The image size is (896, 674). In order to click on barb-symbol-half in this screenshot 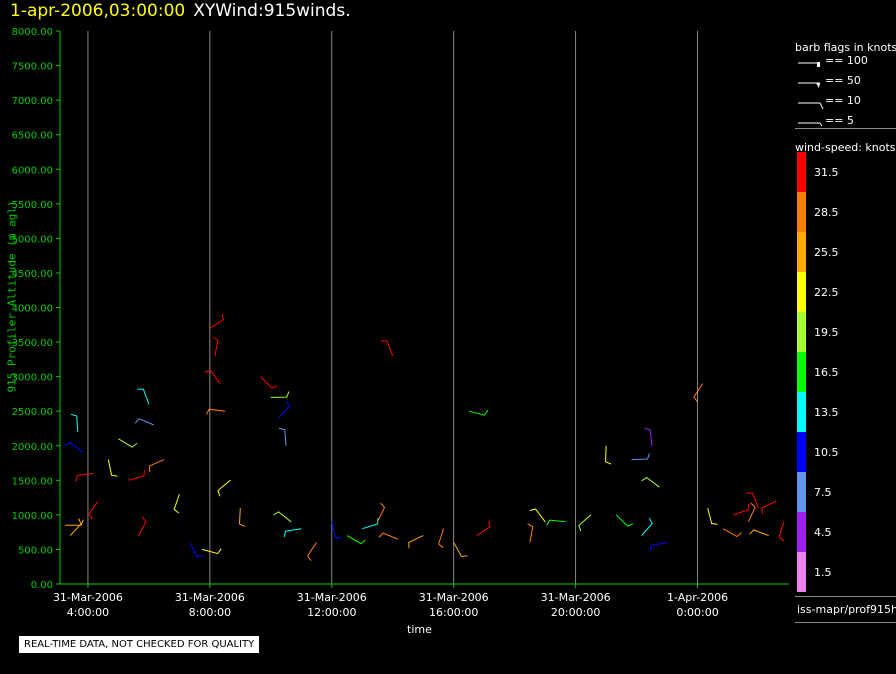, I will do `click(821, 124)`.